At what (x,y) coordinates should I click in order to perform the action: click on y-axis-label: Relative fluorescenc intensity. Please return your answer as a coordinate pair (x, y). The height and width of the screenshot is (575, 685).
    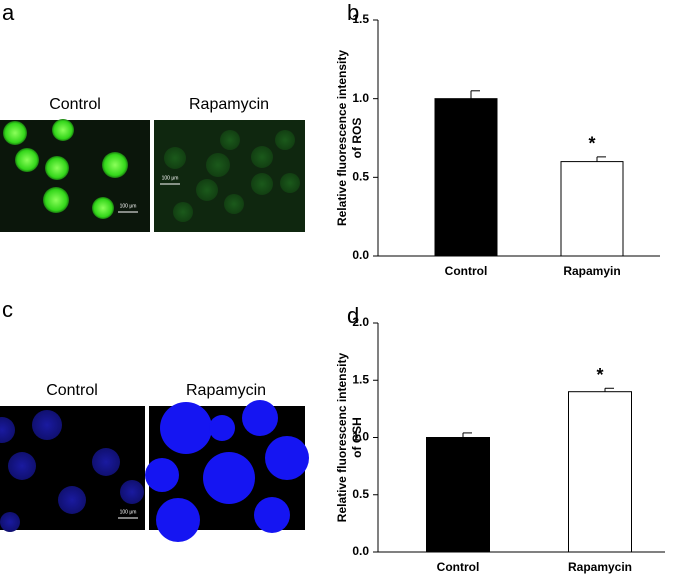
    Looking at the image, I should click on (342, 437).